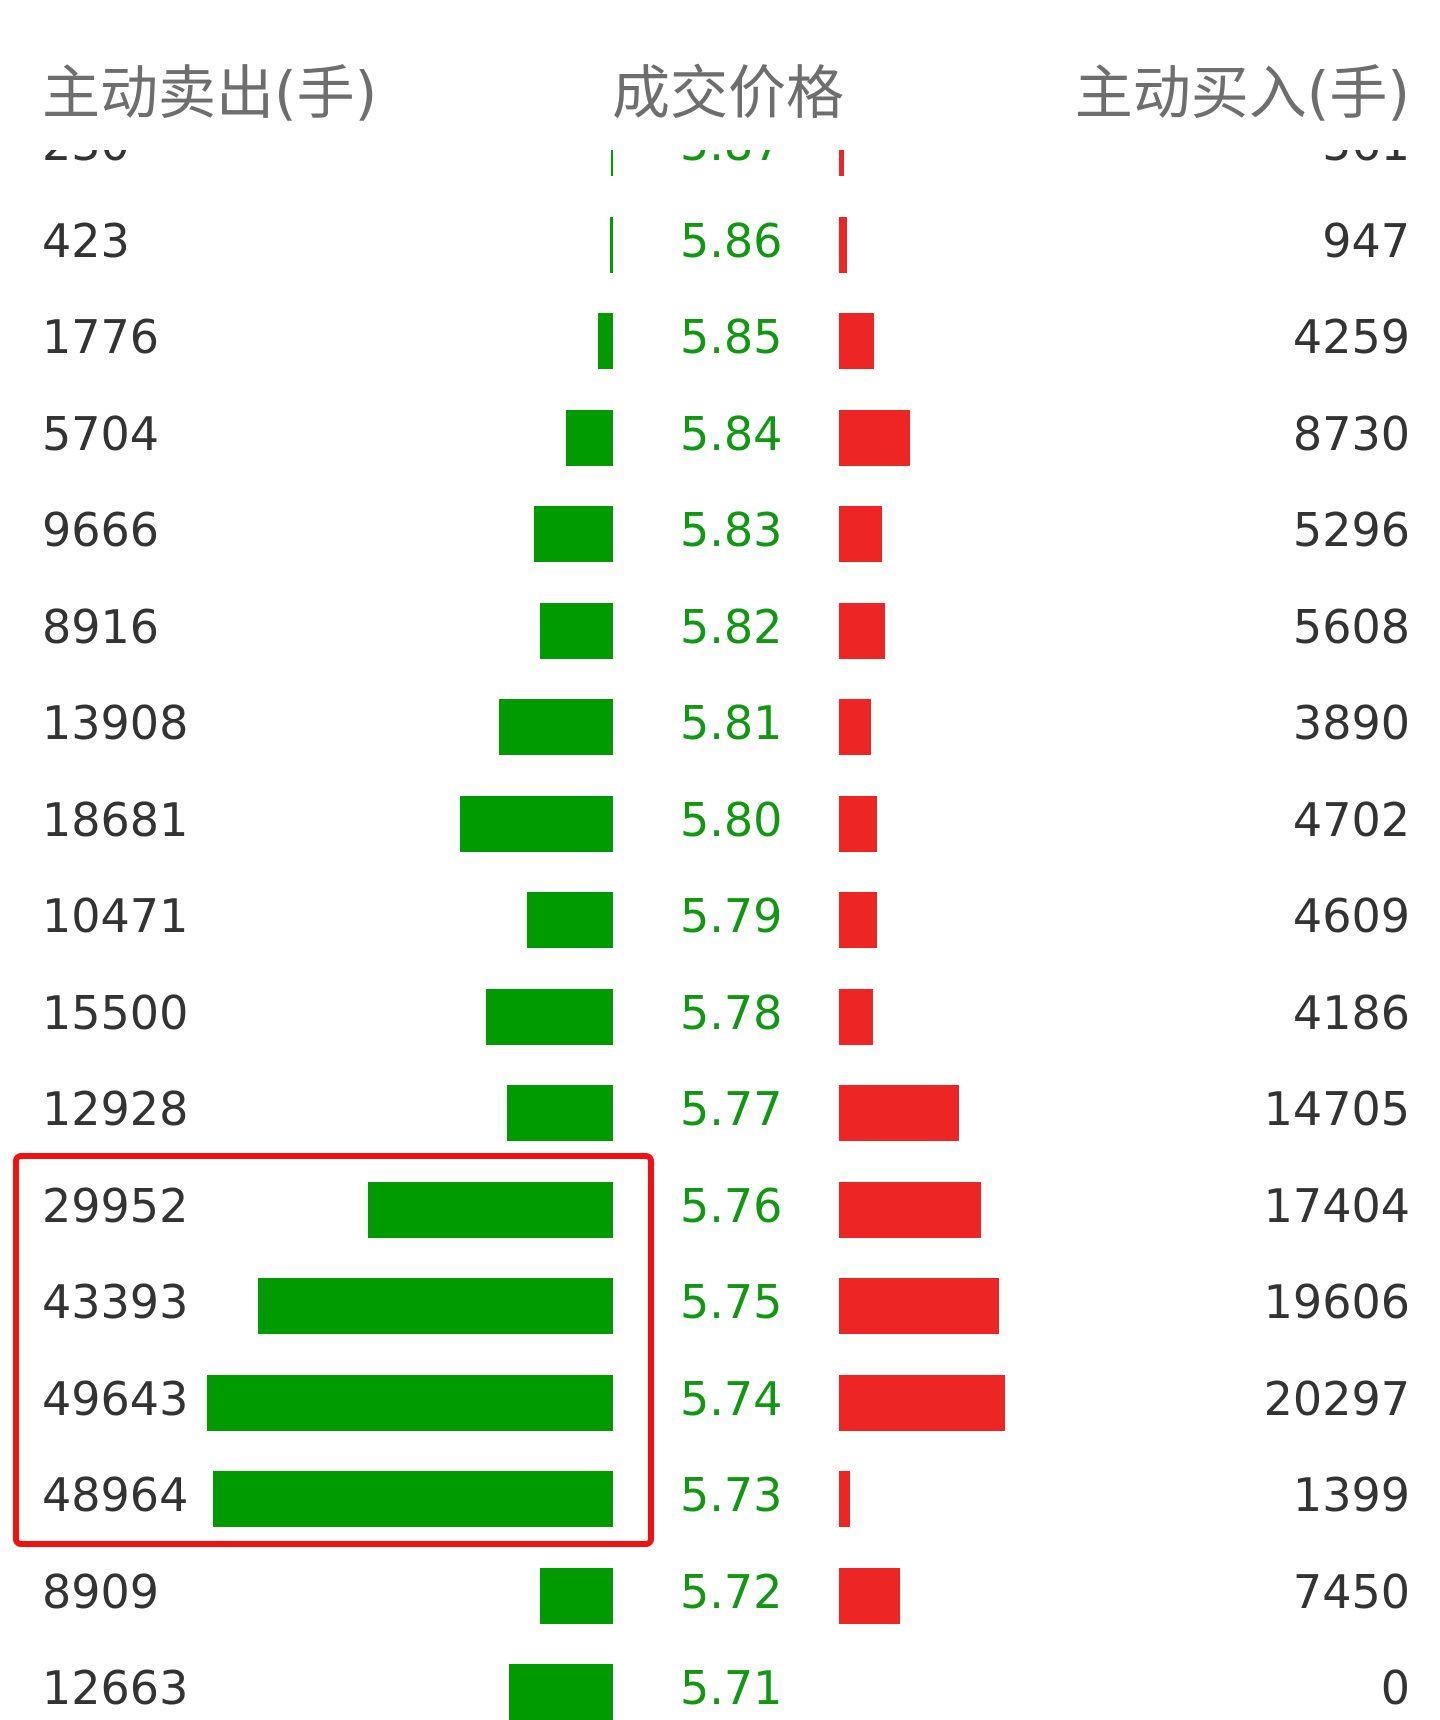 The width and height of the screenshot is (1440, 1720). I want to click on buy-volume: 947, so click(1366, 240).